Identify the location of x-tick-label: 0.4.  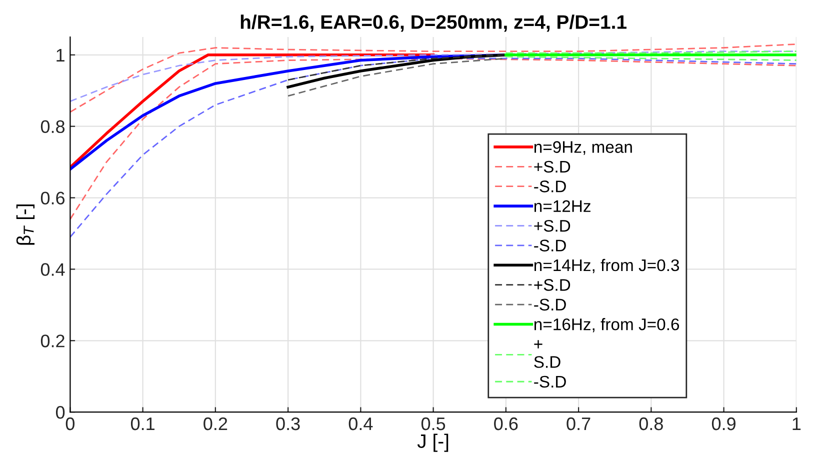
(360, 423).